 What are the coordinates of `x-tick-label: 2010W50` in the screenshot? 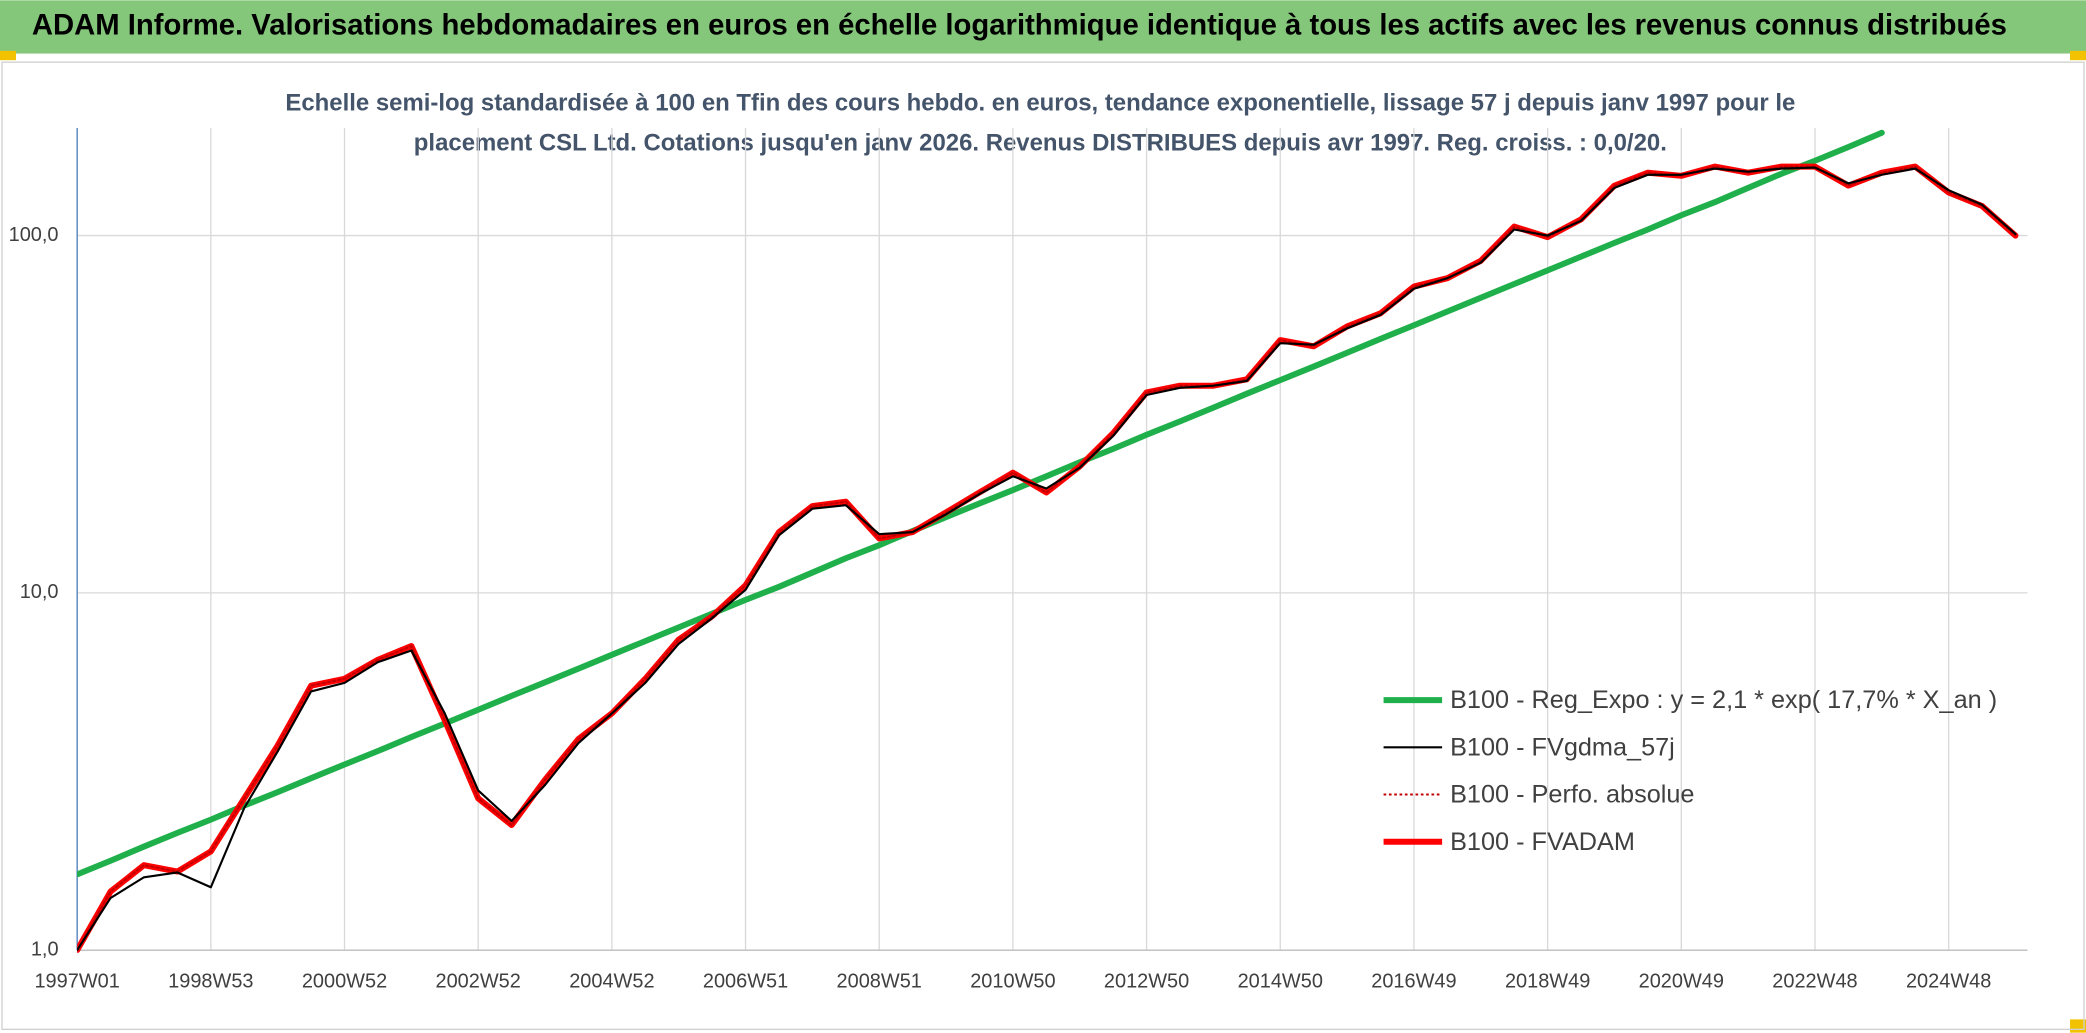 It's located at (1012, 981).